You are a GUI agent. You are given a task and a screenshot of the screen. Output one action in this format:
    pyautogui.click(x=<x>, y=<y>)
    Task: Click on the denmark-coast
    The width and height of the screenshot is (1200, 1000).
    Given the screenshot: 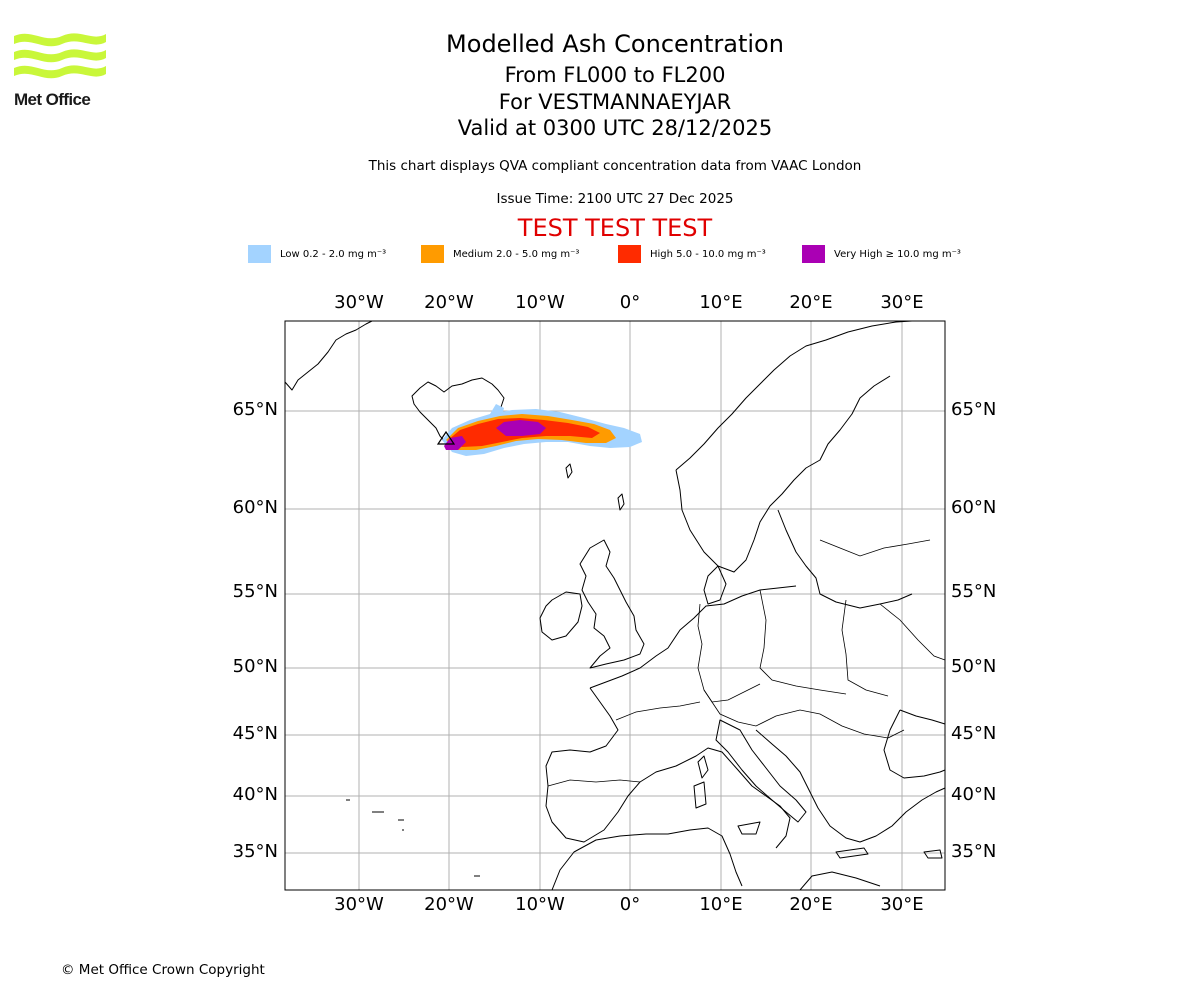 What is the action you would take?
    pyautogui.click(x=715, y=585)
    